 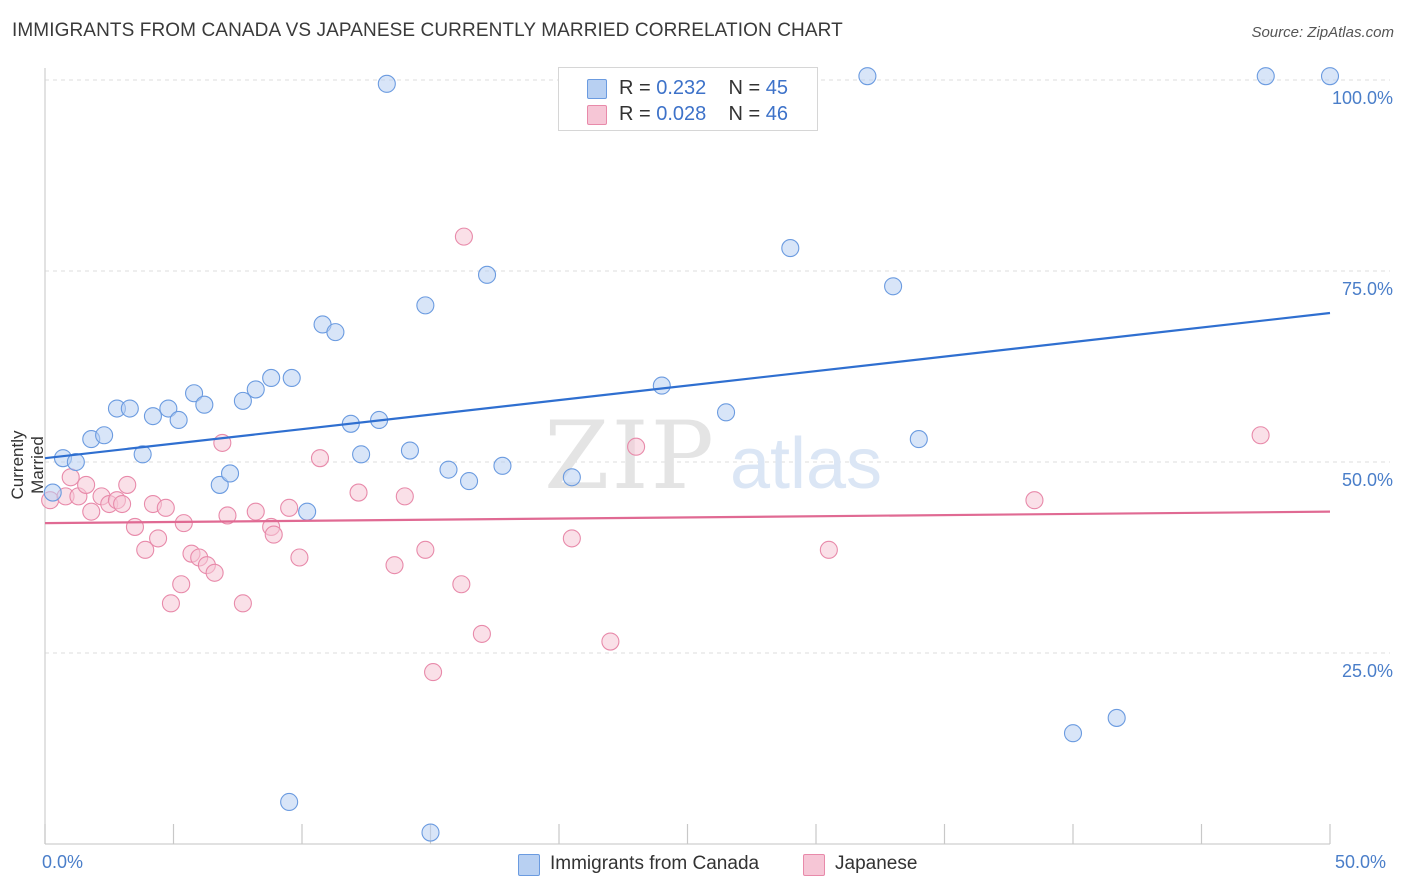 I want to click on source-credit: Source: ZipAtlas.com, so click(x=1322, y=32).